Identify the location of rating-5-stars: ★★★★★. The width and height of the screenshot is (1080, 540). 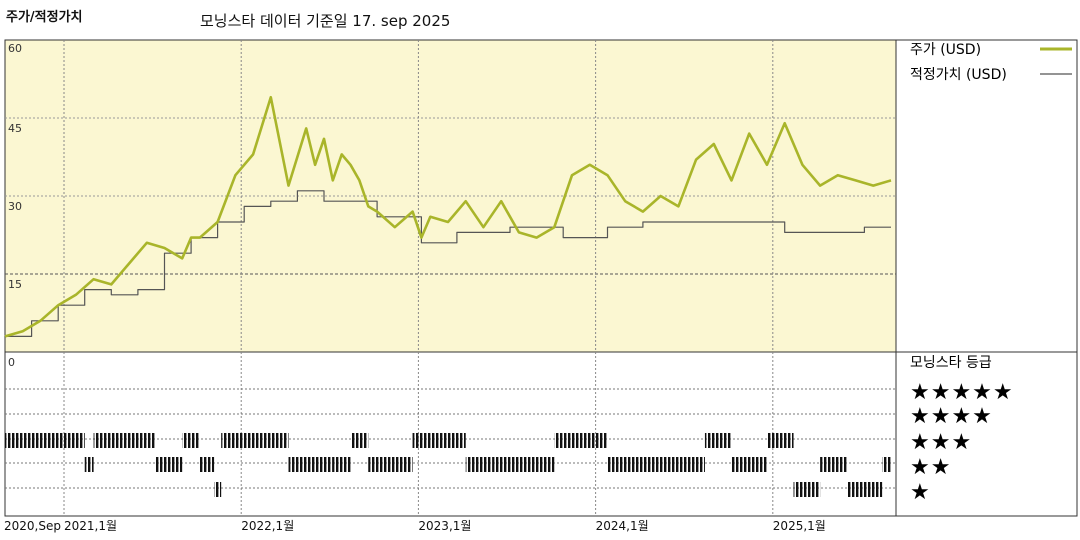
(962, 392).